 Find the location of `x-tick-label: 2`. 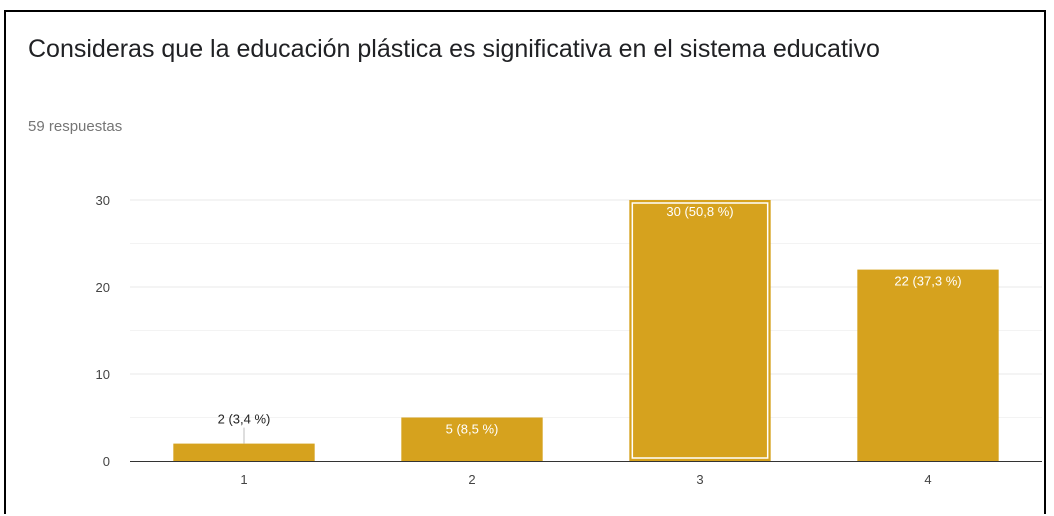

x-tick-label: 2 is located at coordinates (471, 479).